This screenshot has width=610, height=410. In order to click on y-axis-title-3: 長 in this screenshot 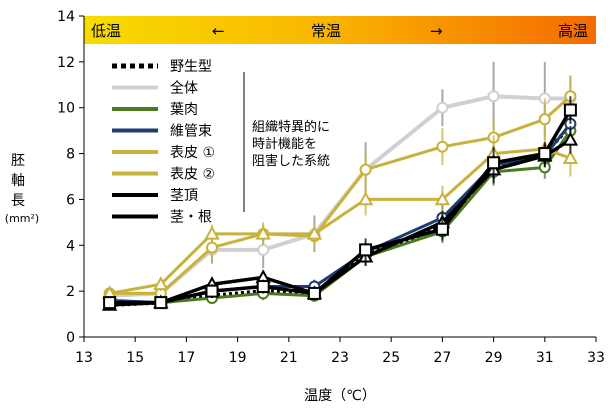, I will do `click(18, 201)`.